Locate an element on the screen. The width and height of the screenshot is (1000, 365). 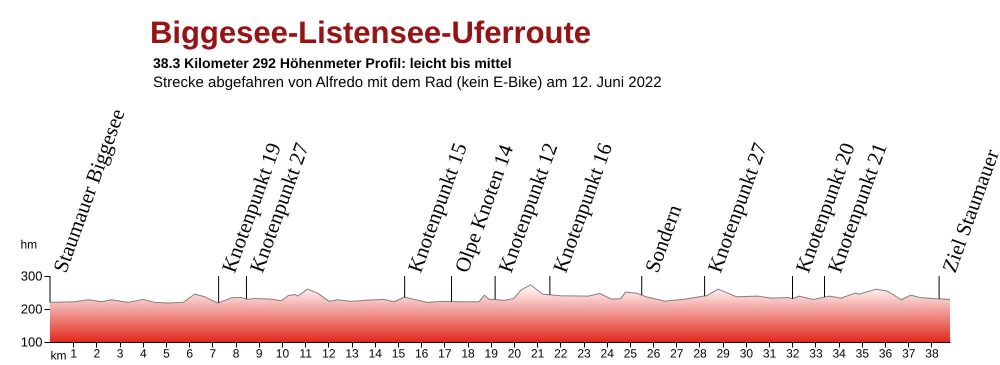
x-tick-label: 36 is located at coordinates (885, 353).